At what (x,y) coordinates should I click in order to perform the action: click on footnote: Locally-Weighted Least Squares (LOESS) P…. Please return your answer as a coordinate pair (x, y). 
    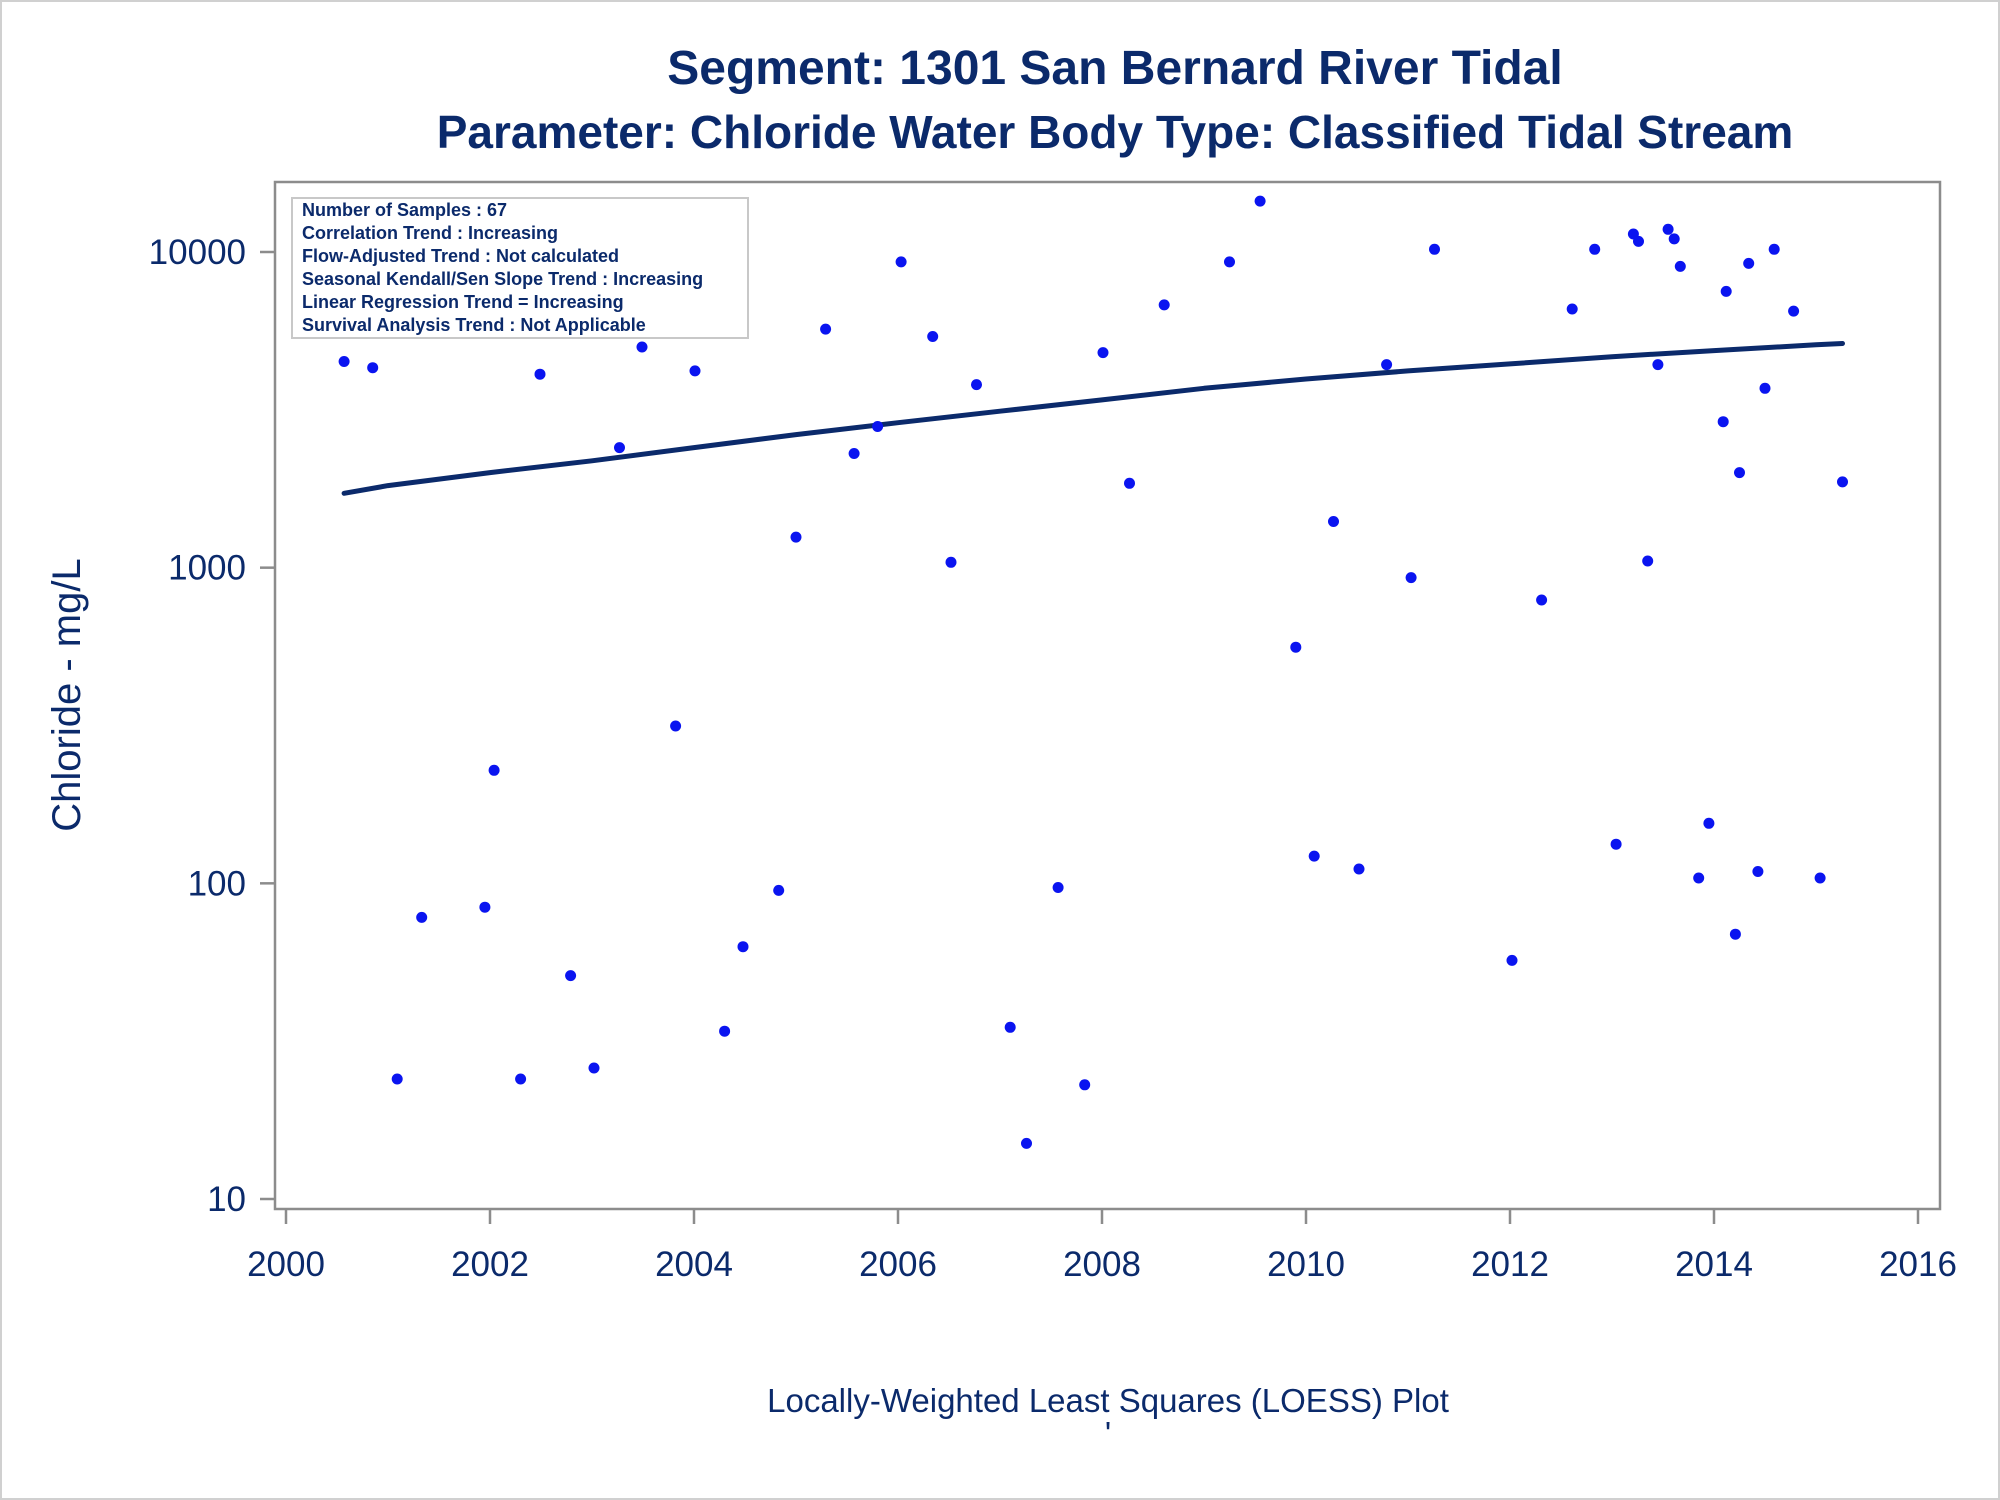
    Looking at the image, I should click on (1108, 1400).